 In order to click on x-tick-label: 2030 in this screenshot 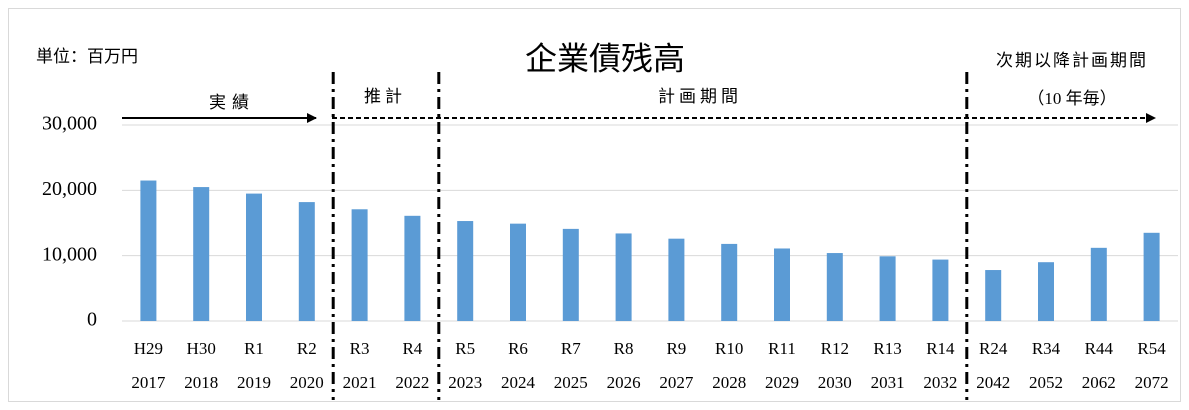, I will do `click(835, 382)`.